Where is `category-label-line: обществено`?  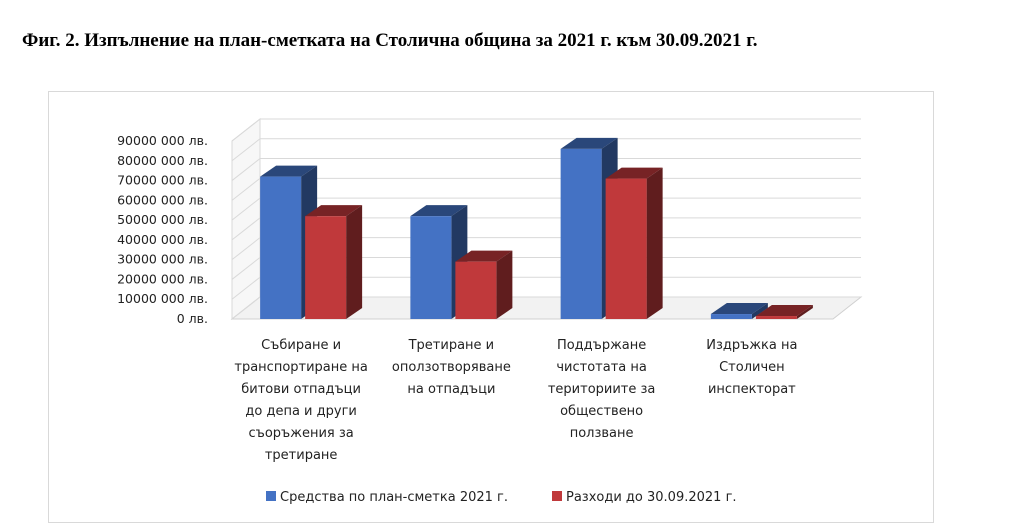
category-label-line: обществено is located at coordinates (601, 411).